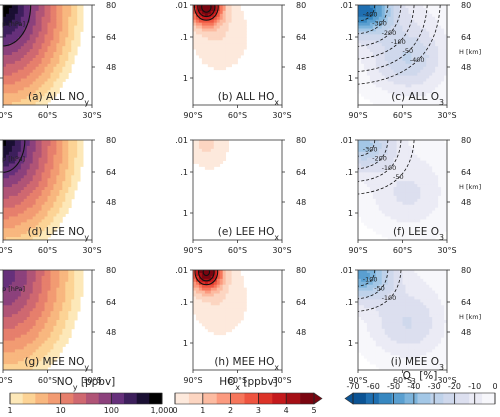 The width and height of the screenshot is (500, 417). I want to click on y-tick-label: .1, so click(349, 172).